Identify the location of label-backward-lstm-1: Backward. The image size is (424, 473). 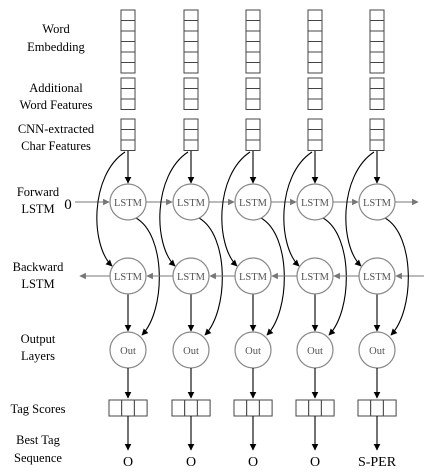
(38, 267).